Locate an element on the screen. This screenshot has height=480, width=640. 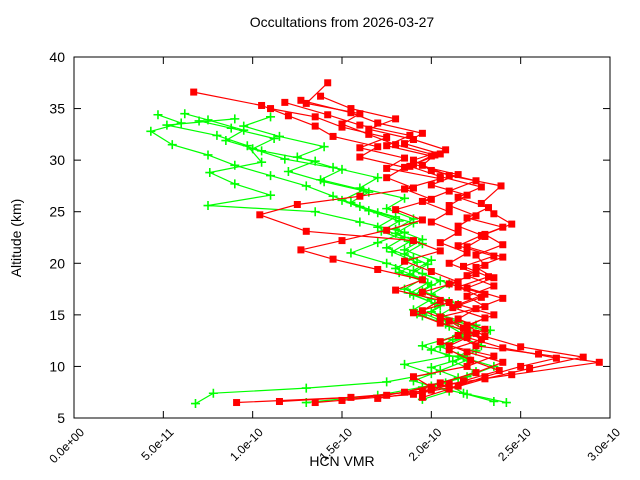
y-tick-label: 35 is located at coordinates (57, 109).